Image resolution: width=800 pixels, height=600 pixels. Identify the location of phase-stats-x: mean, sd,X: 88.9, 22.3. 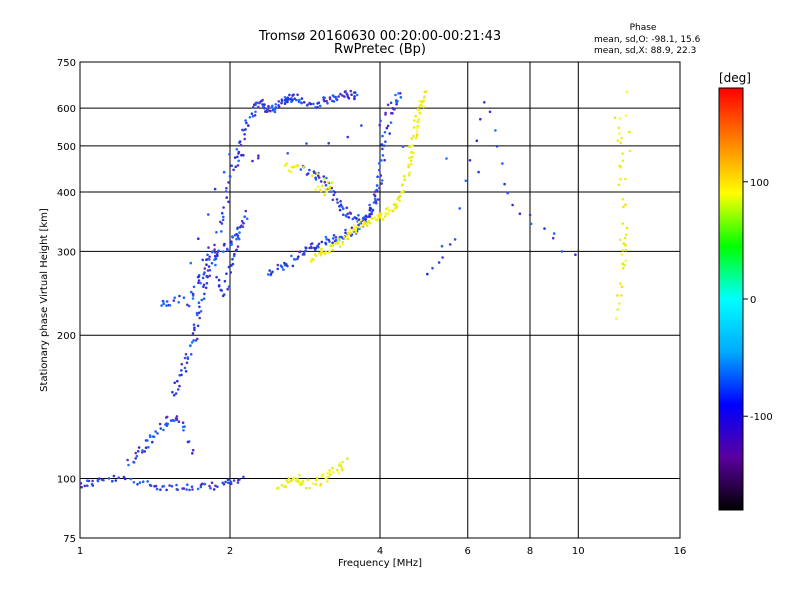
(645, 51).